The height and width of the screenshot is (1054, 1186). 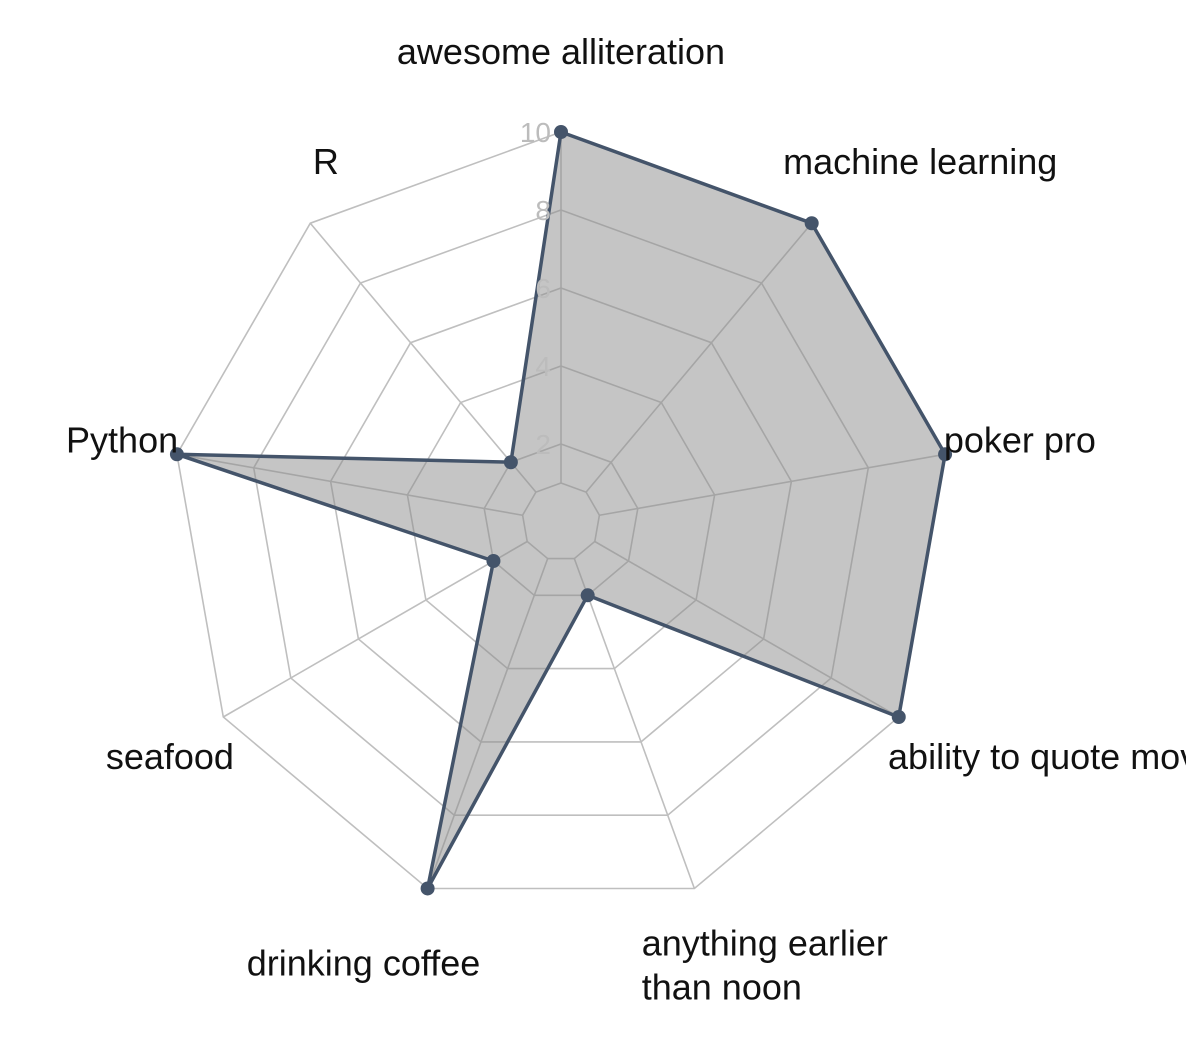 I want to click on data-point-ability-to-quote-movies, so click(x=898, y=717).